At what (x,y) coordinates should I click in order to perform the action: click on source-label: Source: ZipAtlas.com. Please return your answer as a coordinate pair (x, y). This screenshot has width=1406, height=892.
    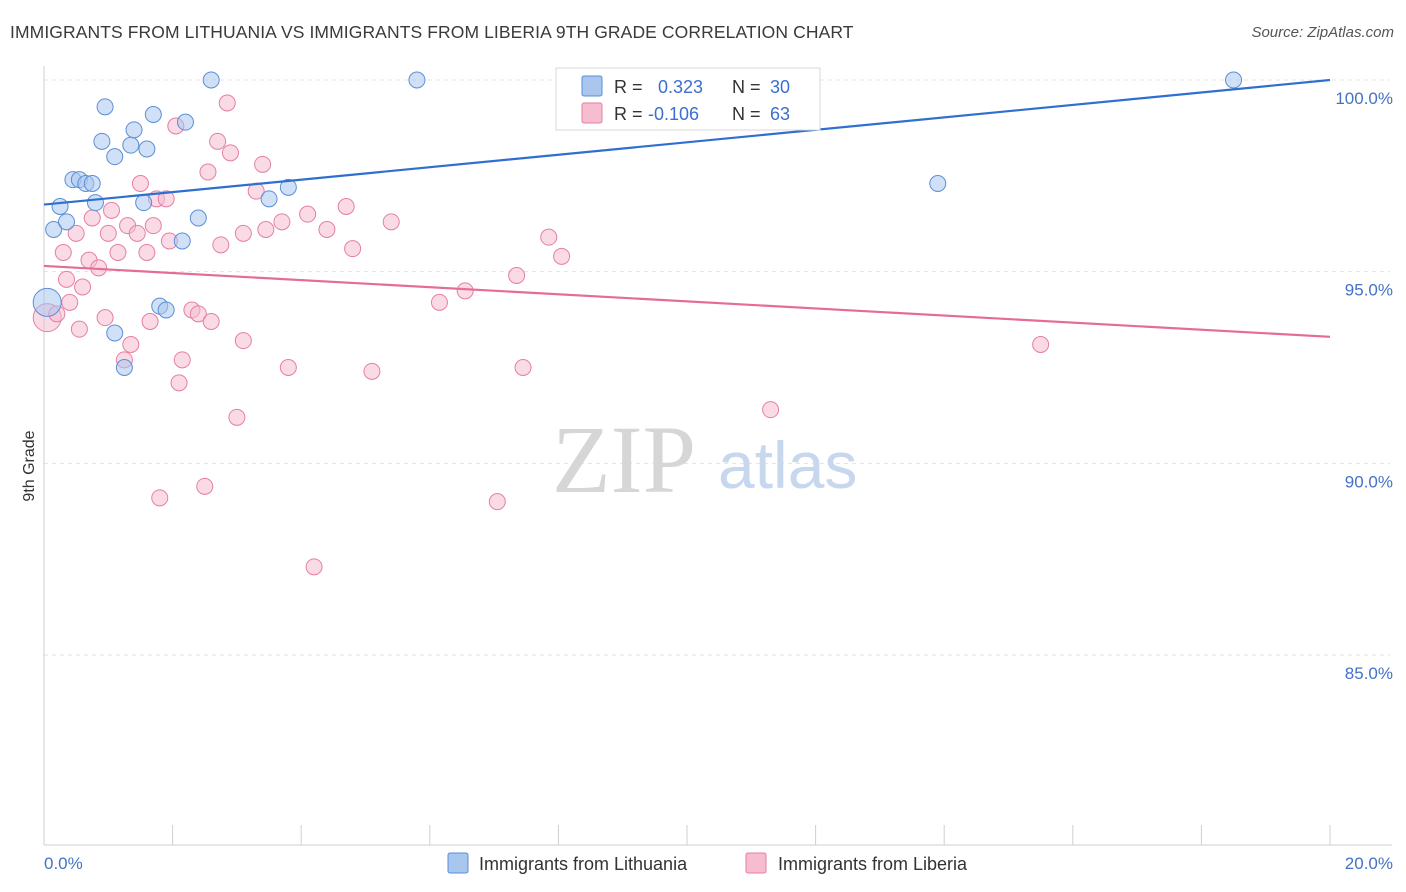
    Looking at the image, I should click on (1322, 32).